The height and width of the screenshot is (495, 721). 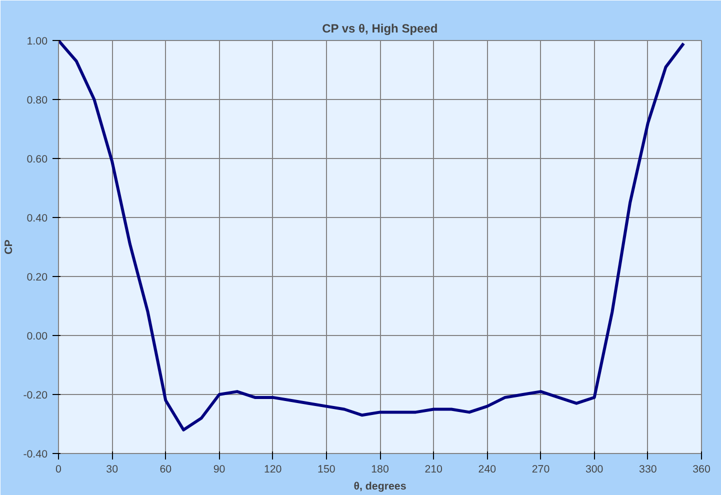 I want to click on x-tick-label: 300, so click(x=594, y=470).